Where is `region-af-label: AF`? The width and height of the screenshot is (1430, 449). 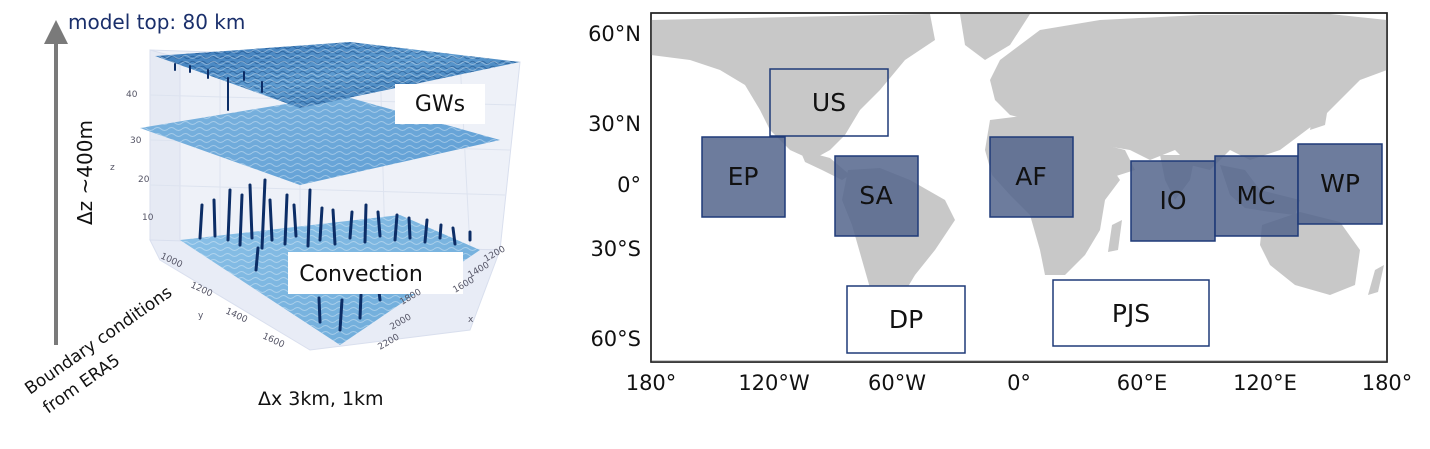 region-af-label: AF is located at coordinates (1030, 176).